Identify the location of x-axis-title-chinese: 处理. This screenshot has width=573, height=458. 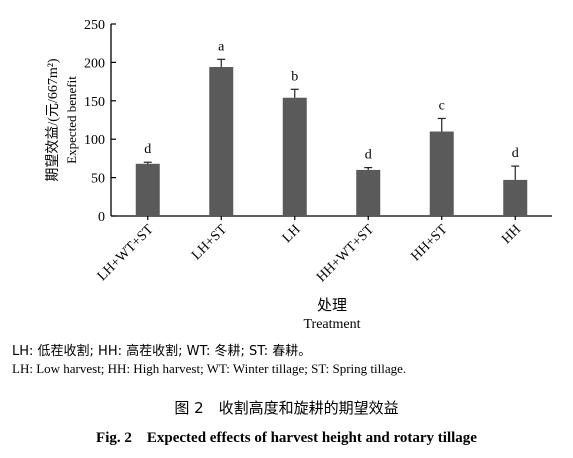
(332, 305).